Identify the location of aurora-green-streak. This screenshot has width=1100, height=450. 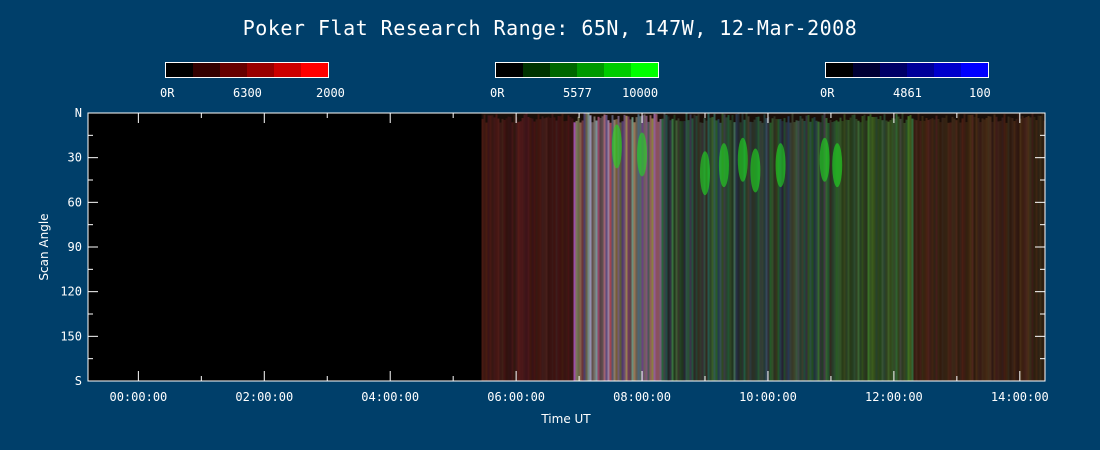
(742, 159).